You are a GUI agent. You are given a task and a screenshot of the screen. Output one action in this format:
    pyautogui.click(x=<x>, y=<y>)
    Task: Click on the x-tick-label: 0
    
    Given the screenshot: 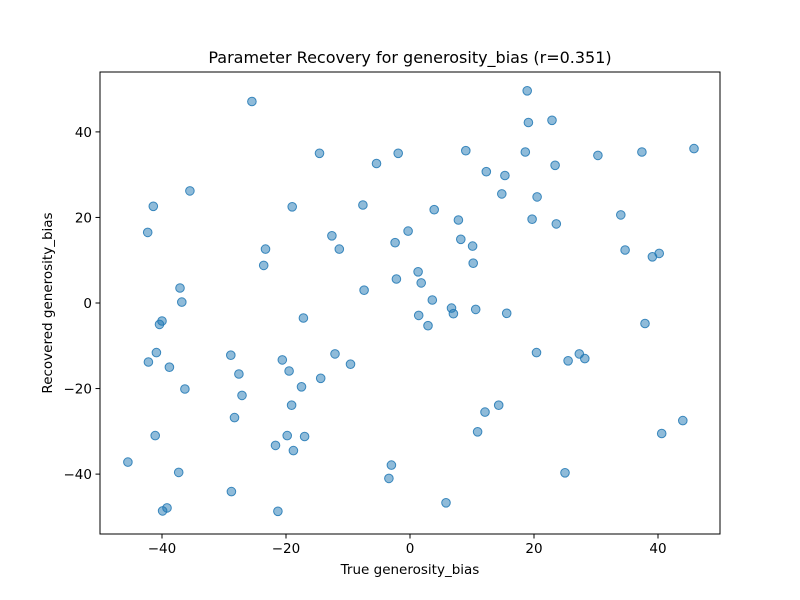 What is the action you would take?
    pyautogui.click(x=410, y=549)
    